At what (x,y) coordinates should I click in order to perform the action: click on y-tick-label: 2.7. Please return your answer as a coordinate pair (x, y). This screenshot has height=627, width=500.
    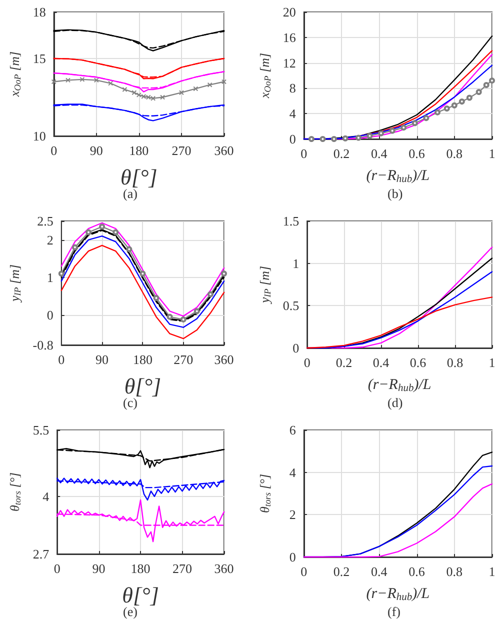
    Looking at the image, I should click on (41, 554).